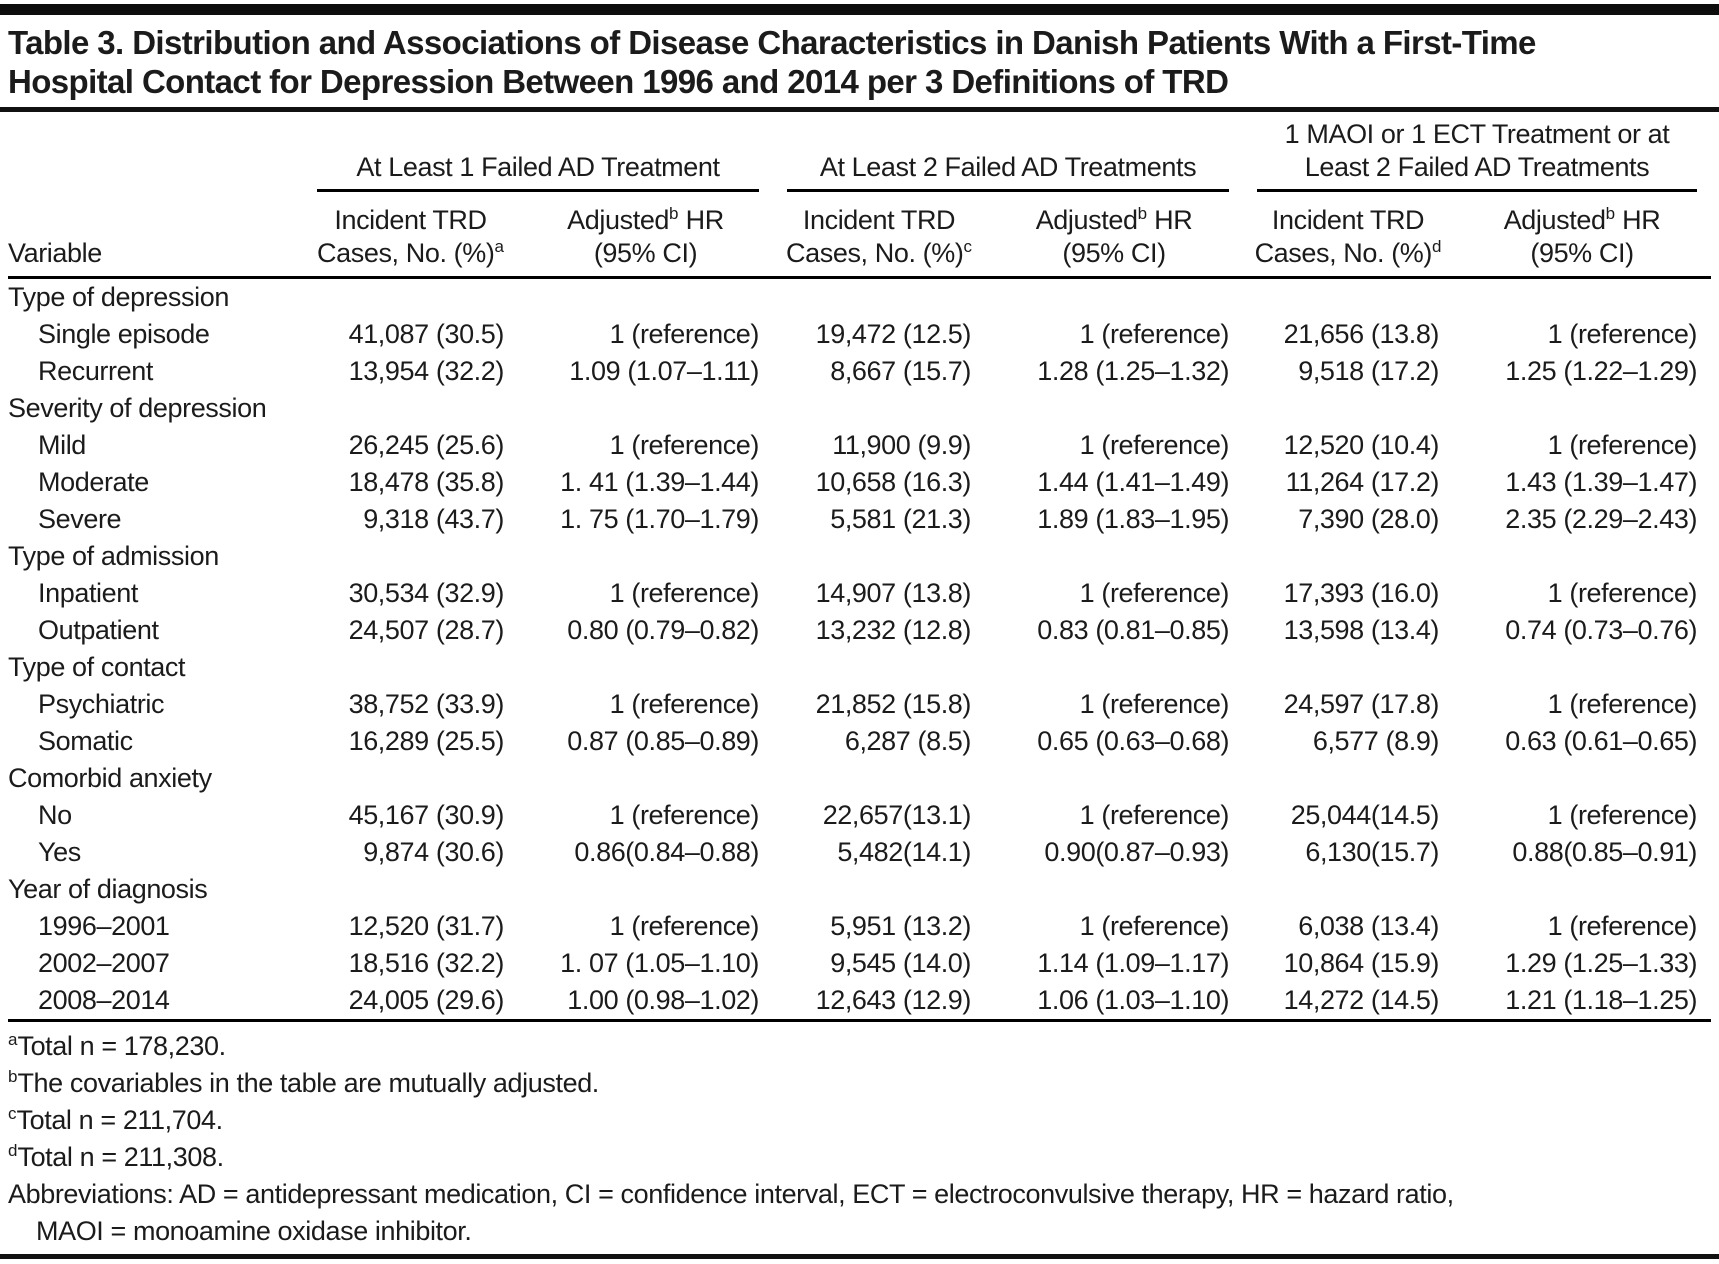 This screenshot has height=1264, width=1719. Describe the element at coordinates (1133, 481) in the screenshot. I see `cell-value: 1.44 (1.41–1.49)` at that location.